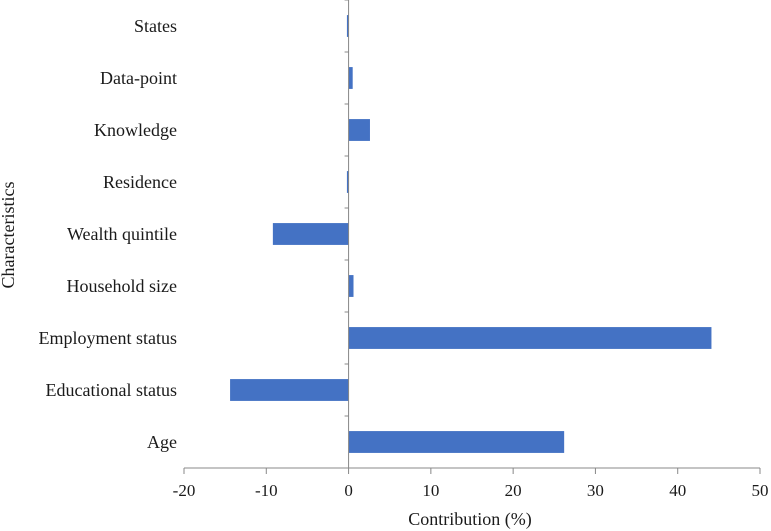 The width and height of the screenshot is (771, 531). I want to click on x-tick-label: -20, so click(184, 490).